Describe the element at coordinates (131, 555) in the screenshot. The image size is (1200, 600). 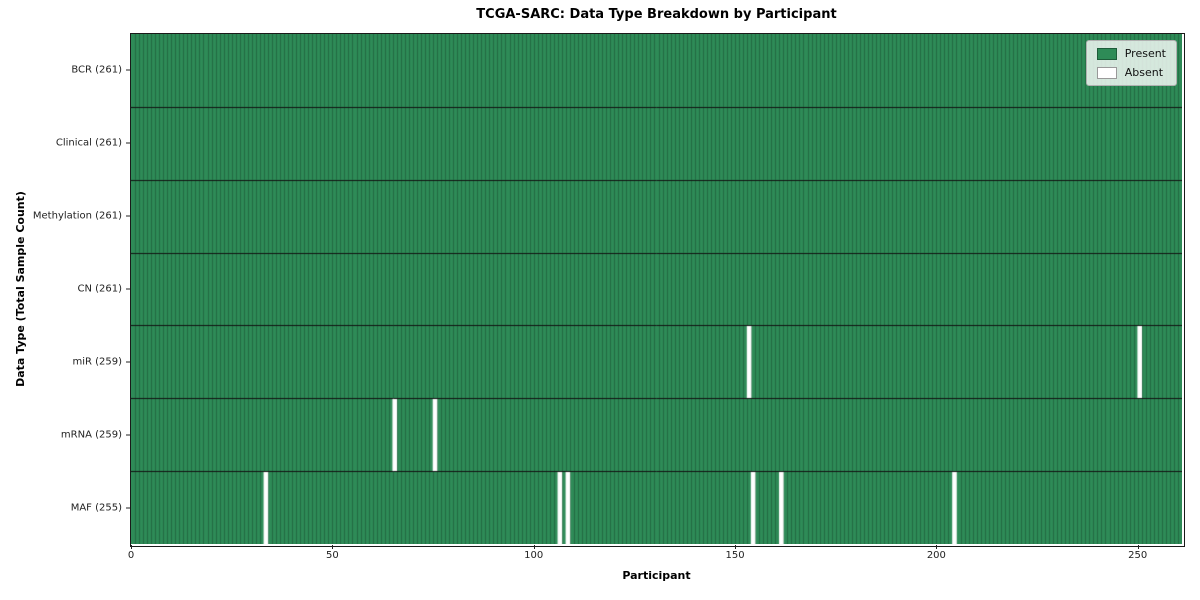
I see `x-tick-label: 0` at that location.